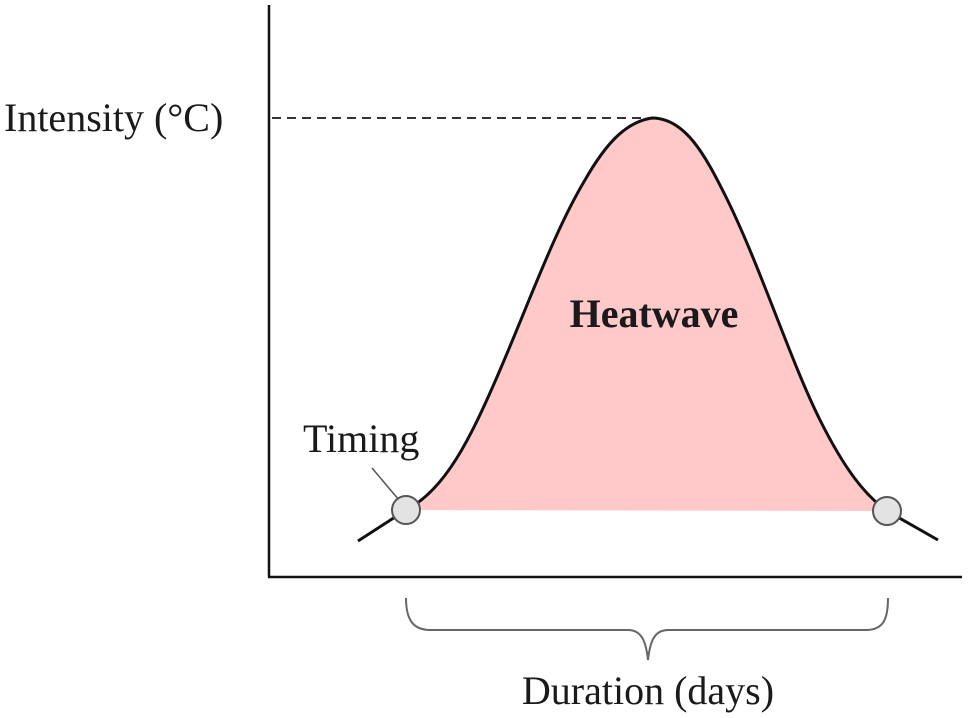  Describe the element at coordinates (406, 510) in the screenshot. I see `start-marker` at that location.